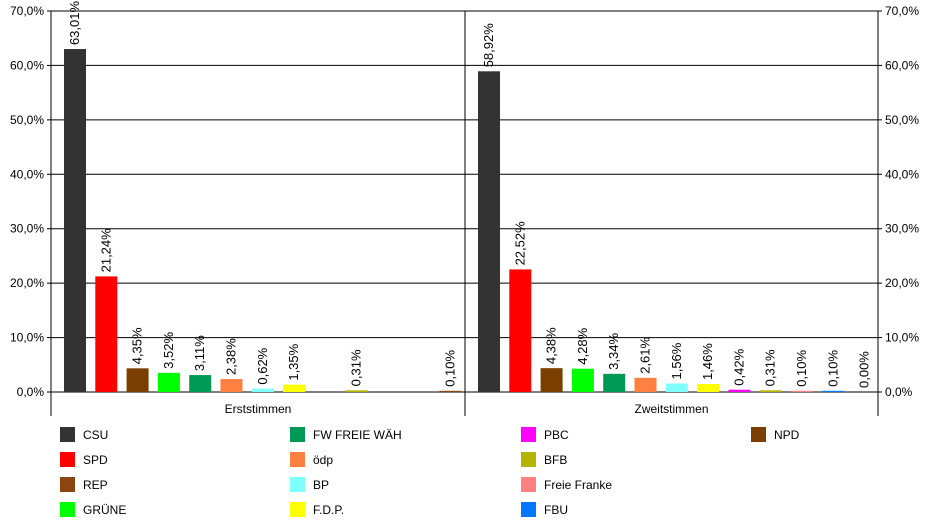 The image size is (938, 530). I want to click on data-label: 4,38%, so click(551, 345).